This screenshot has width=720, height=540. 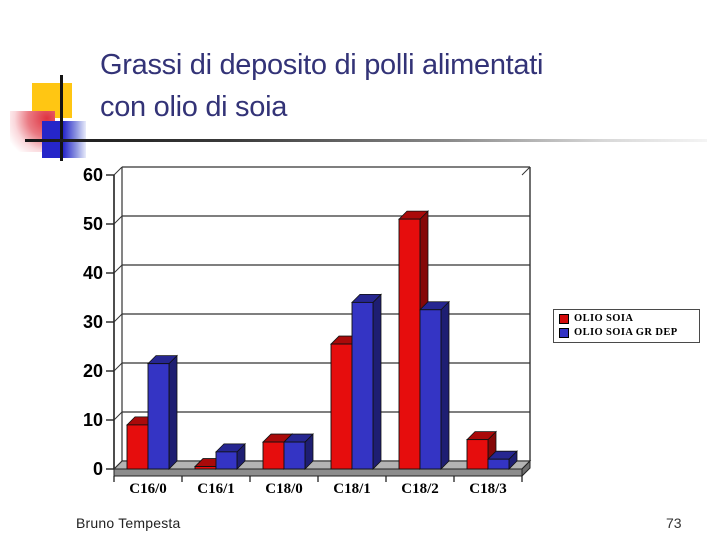 I want to click on y-axis-label: 30, so click(x=93, y=322).